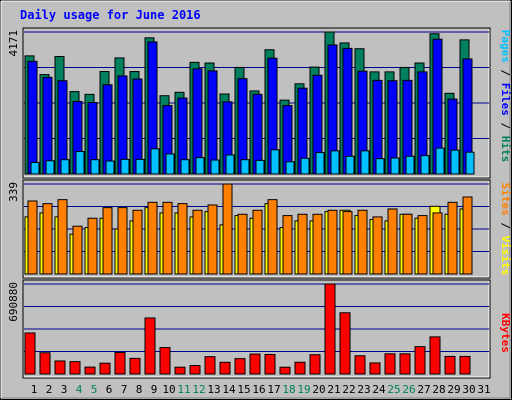 The image size is (512, 400). I want to click on day-label: 13, so click(213, 389).